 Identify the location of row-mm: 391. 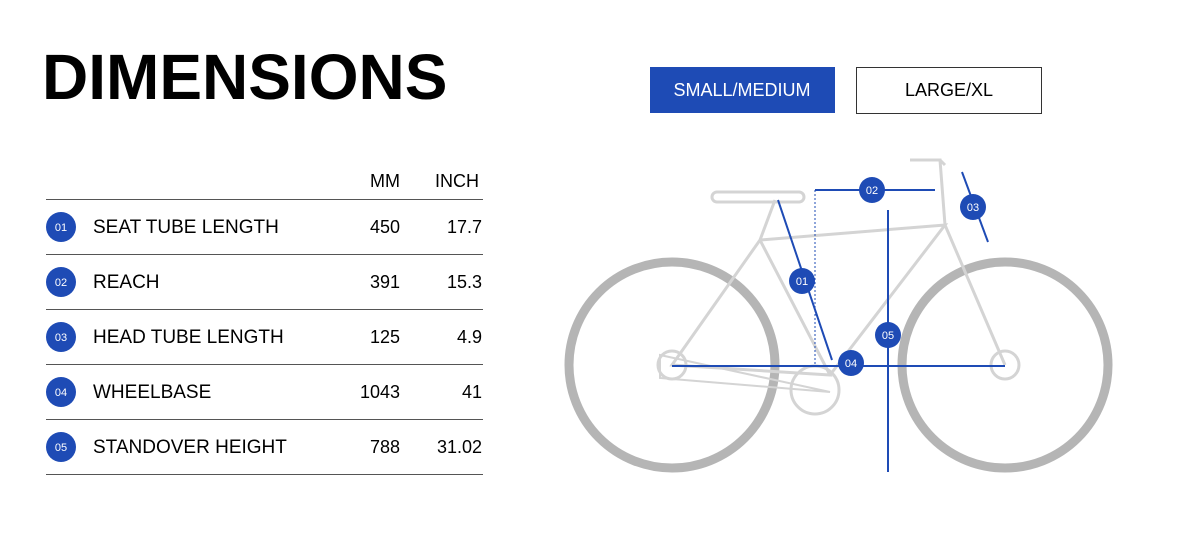
(385, 282).